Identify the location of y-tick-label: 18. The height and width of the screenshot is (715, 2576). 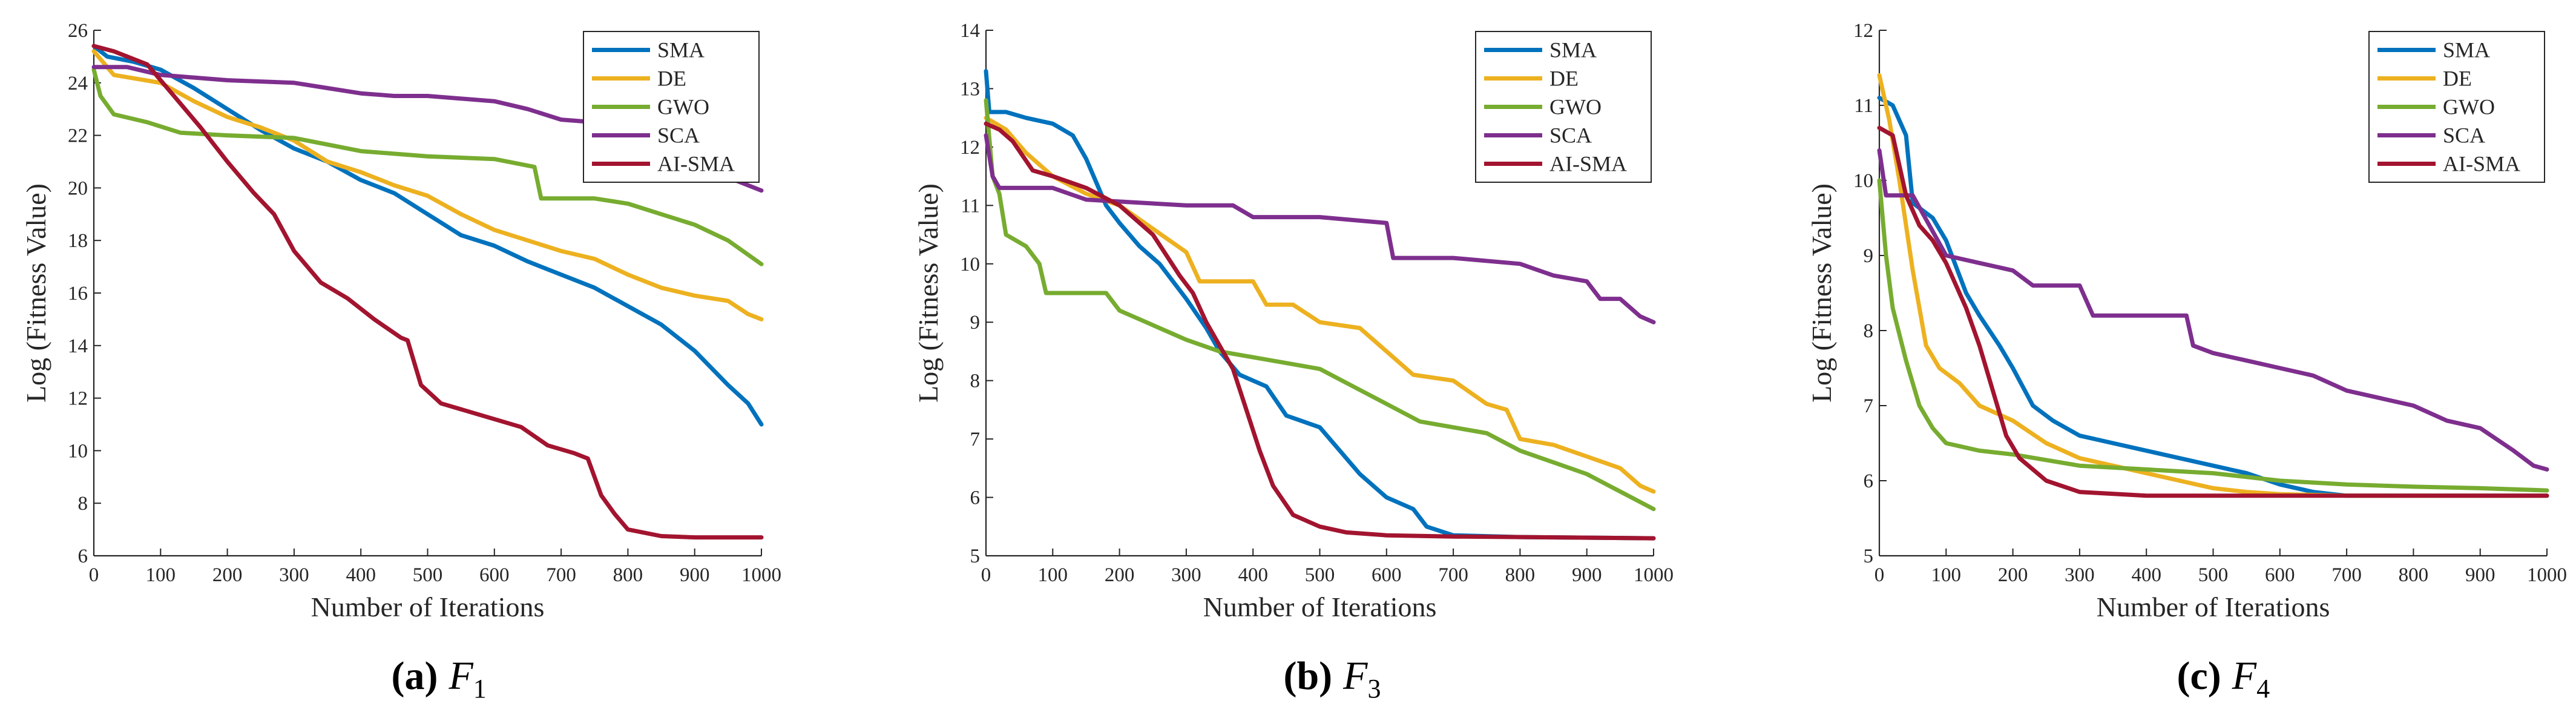
(78, 241).